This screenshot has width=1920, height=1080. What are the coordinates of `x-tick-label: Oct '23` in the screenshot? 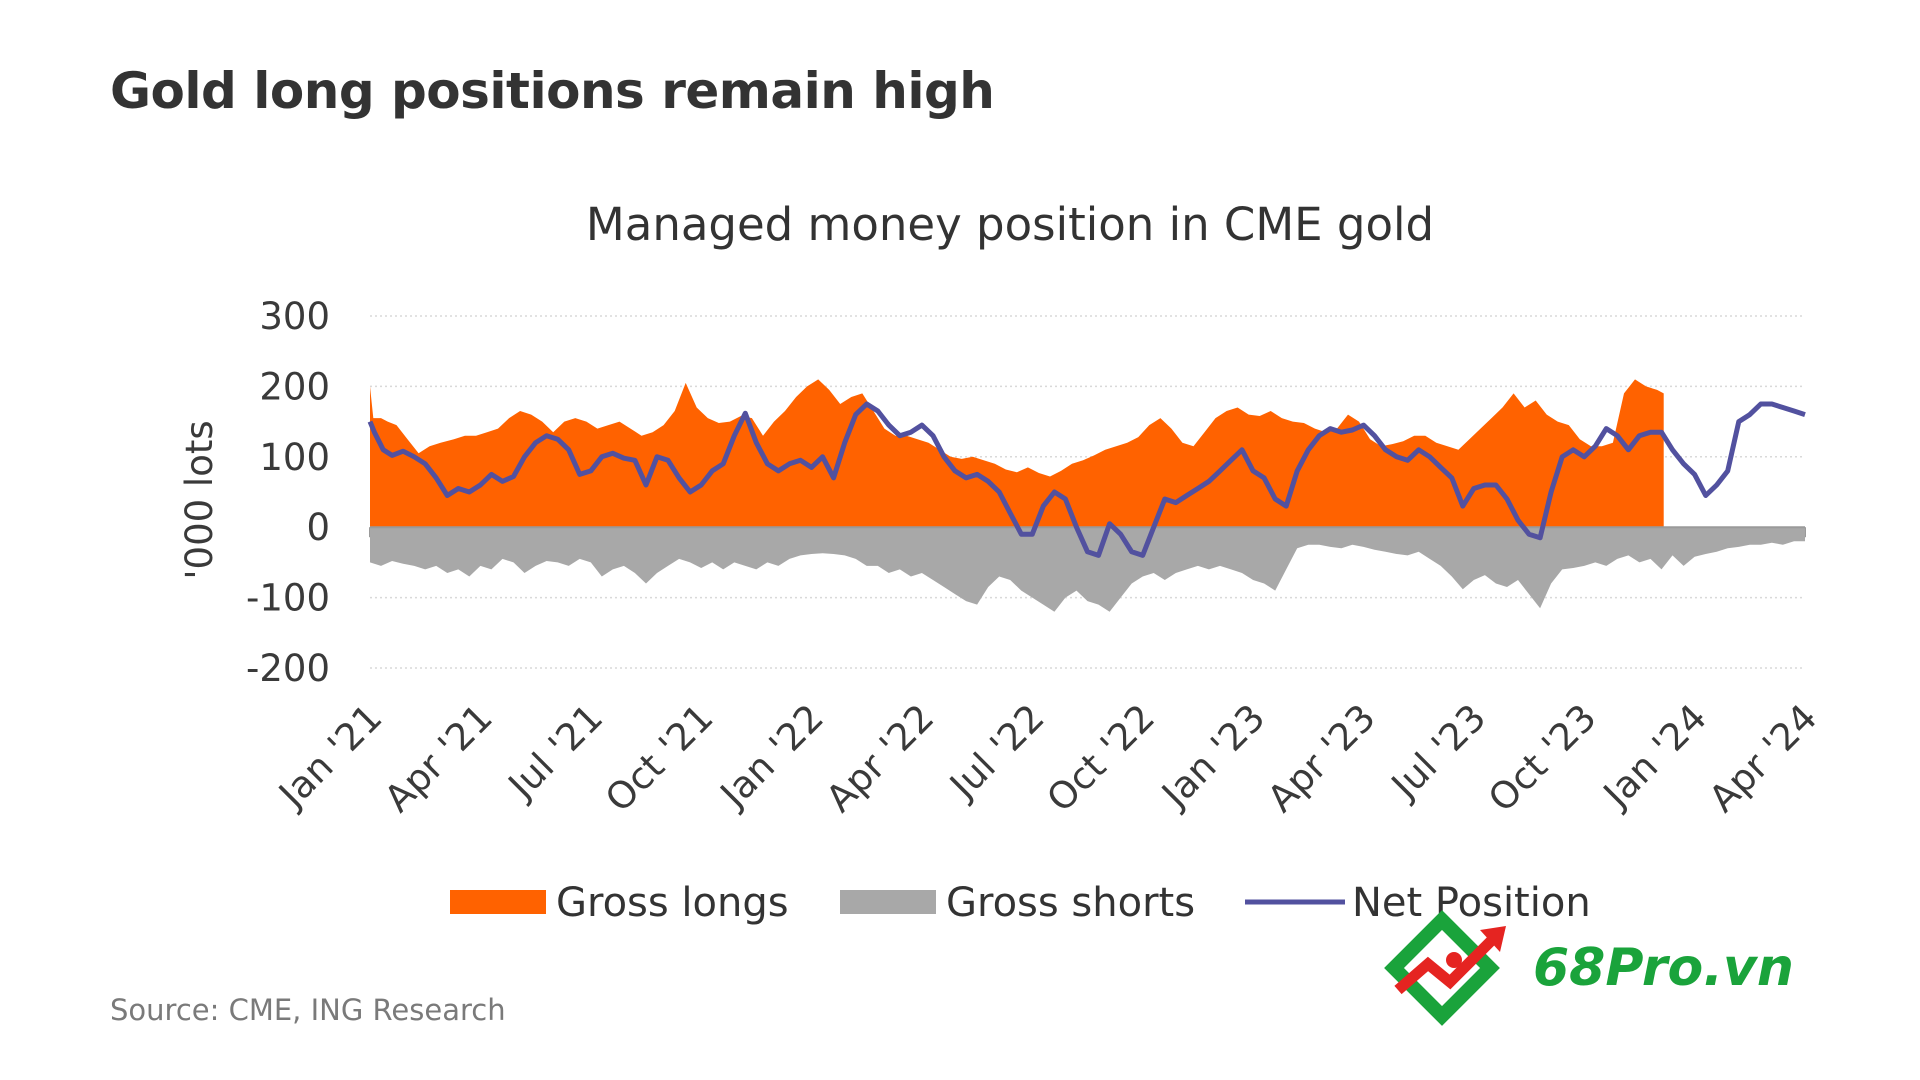 It's located at (1542, 758).